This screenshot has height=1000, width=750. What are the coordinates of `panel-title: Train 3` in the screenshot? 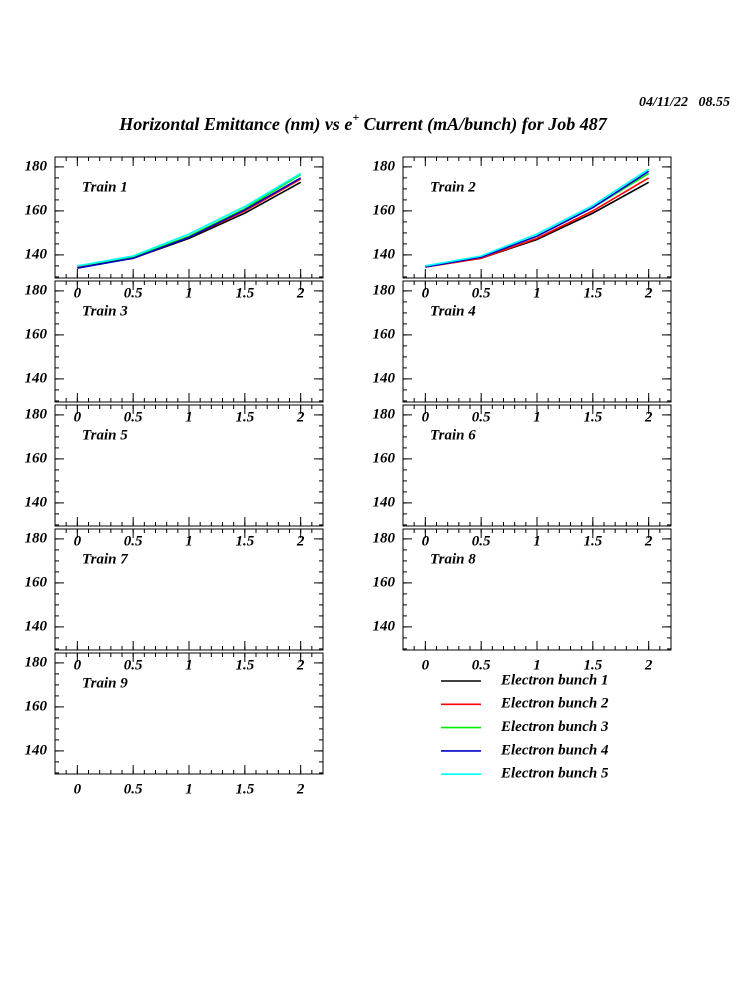 It's located at (105, 311).